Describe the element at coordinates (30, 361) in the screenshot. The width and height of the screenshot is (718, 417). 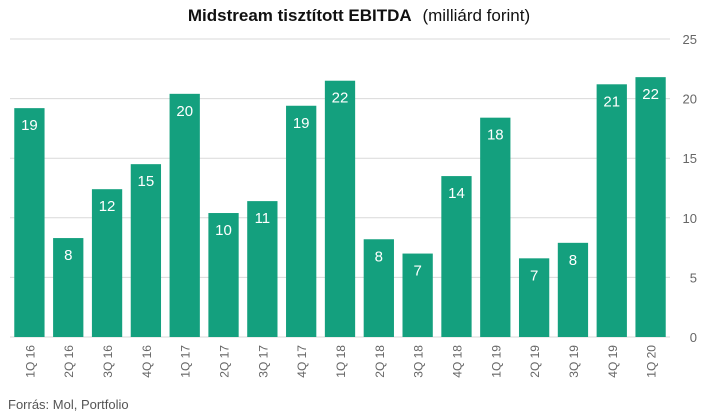
I see `x-tick-label: 1Q 16` at that location.